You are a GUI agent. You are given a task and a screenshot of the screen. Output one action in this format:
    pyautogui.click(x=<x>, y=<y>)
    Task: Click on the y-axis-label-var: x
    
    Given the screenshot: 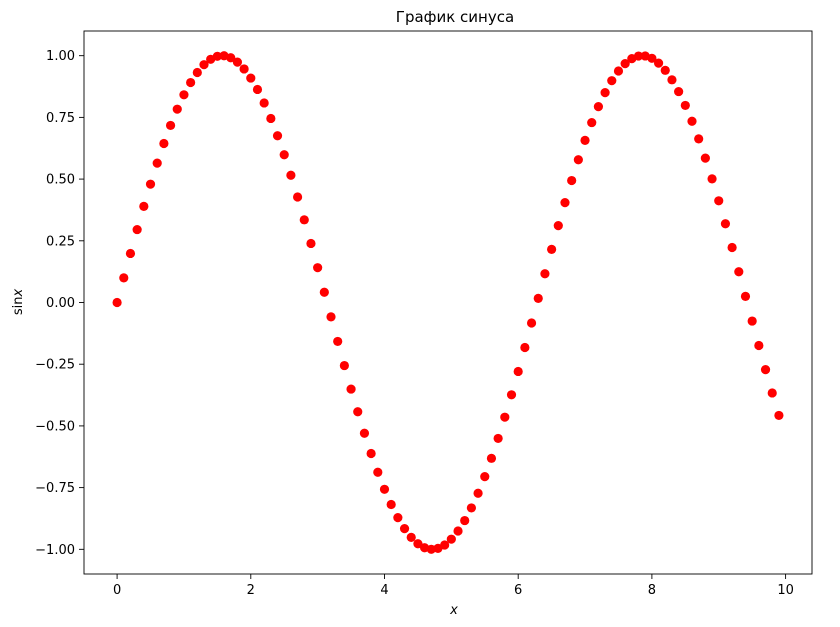 What is the action you would take?
    pyautogui.click(x=18, y=293)
    